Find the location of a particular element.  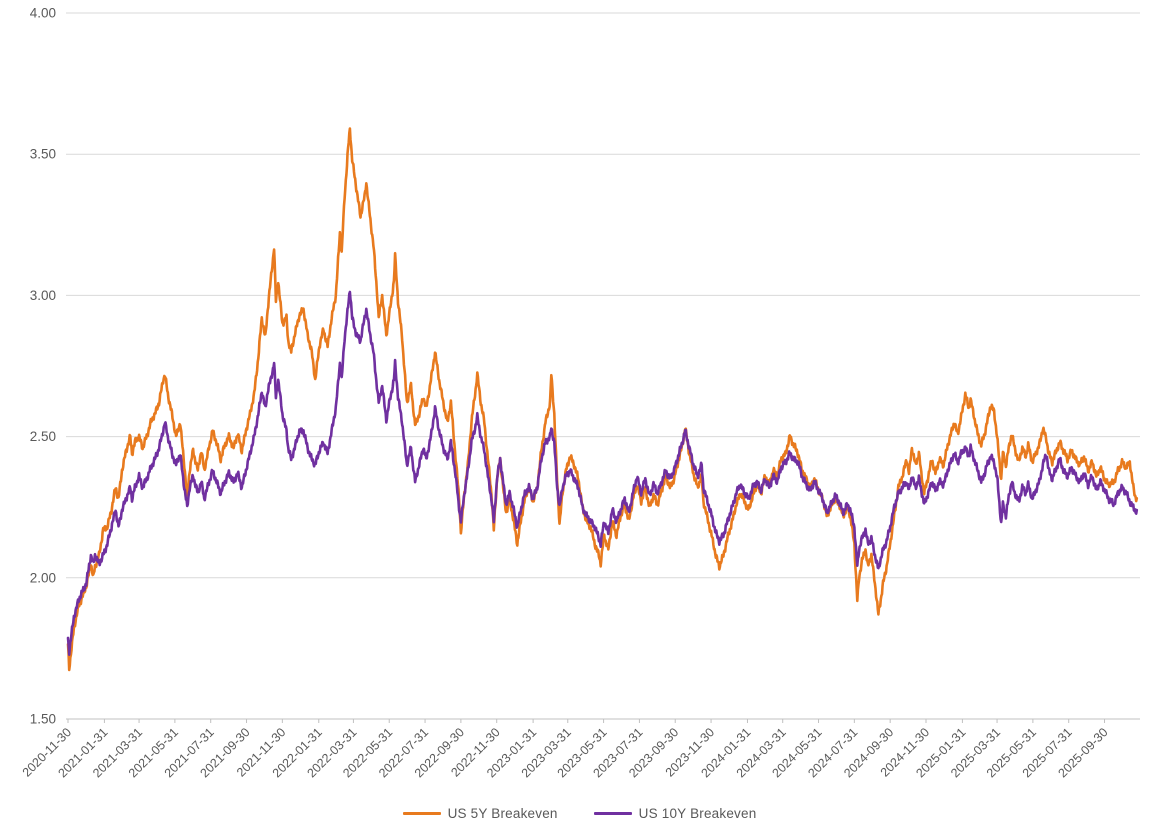

y-axis-label: 2.50 is located at coordinates (43, 436).